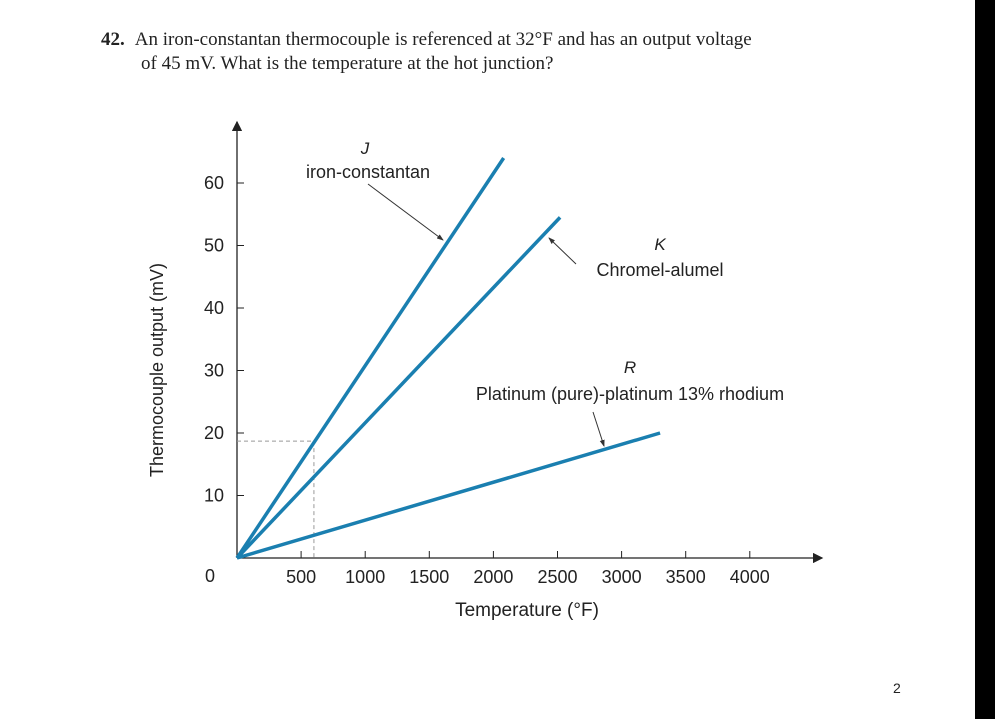 The image size is (995, 719). Describe the element at coordinates (659, 270) in the screenshot. I see `series-k-label: Chromel-alumel` at that location.